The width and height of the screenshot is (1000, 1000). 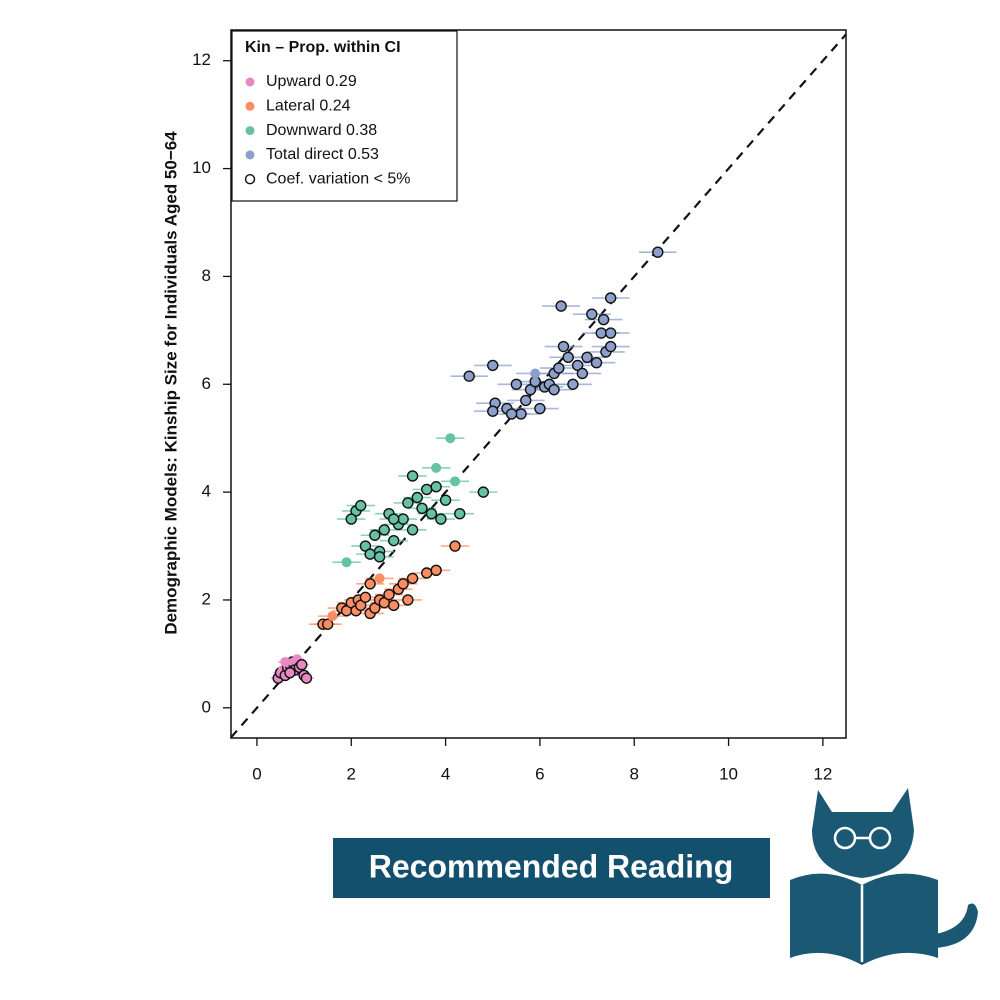 What do you see at coordinates (308, 106) in the screenshot?
I see `legend-label: Lateral 0.24` at bounding box center [308, 106].